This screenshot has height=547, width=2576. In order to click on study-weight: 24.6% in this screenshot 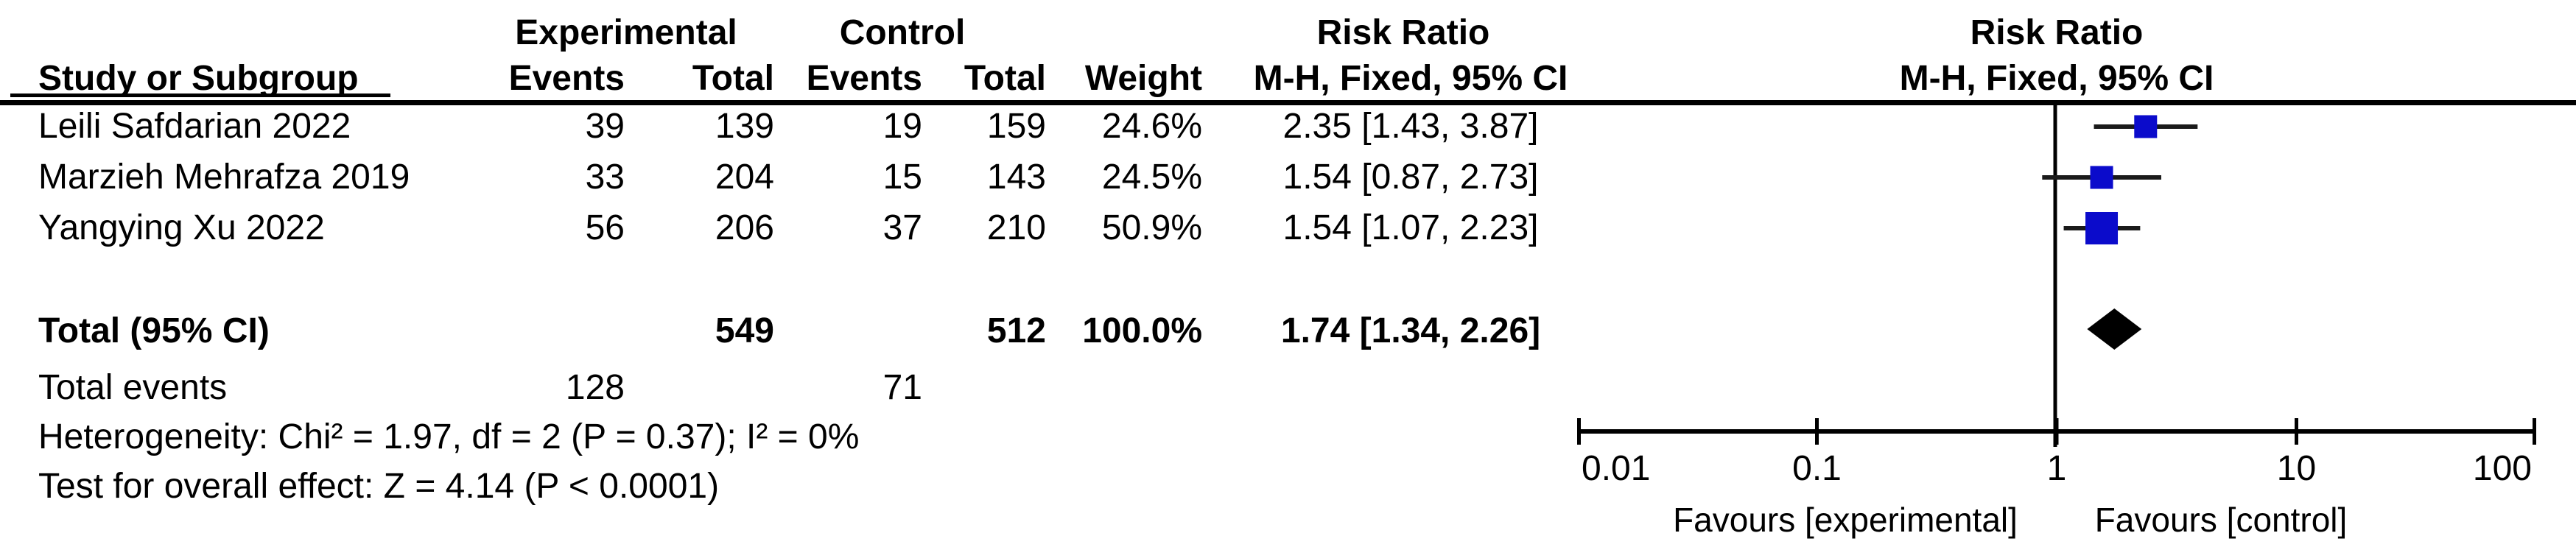, I will do `click(1151, 127)`.